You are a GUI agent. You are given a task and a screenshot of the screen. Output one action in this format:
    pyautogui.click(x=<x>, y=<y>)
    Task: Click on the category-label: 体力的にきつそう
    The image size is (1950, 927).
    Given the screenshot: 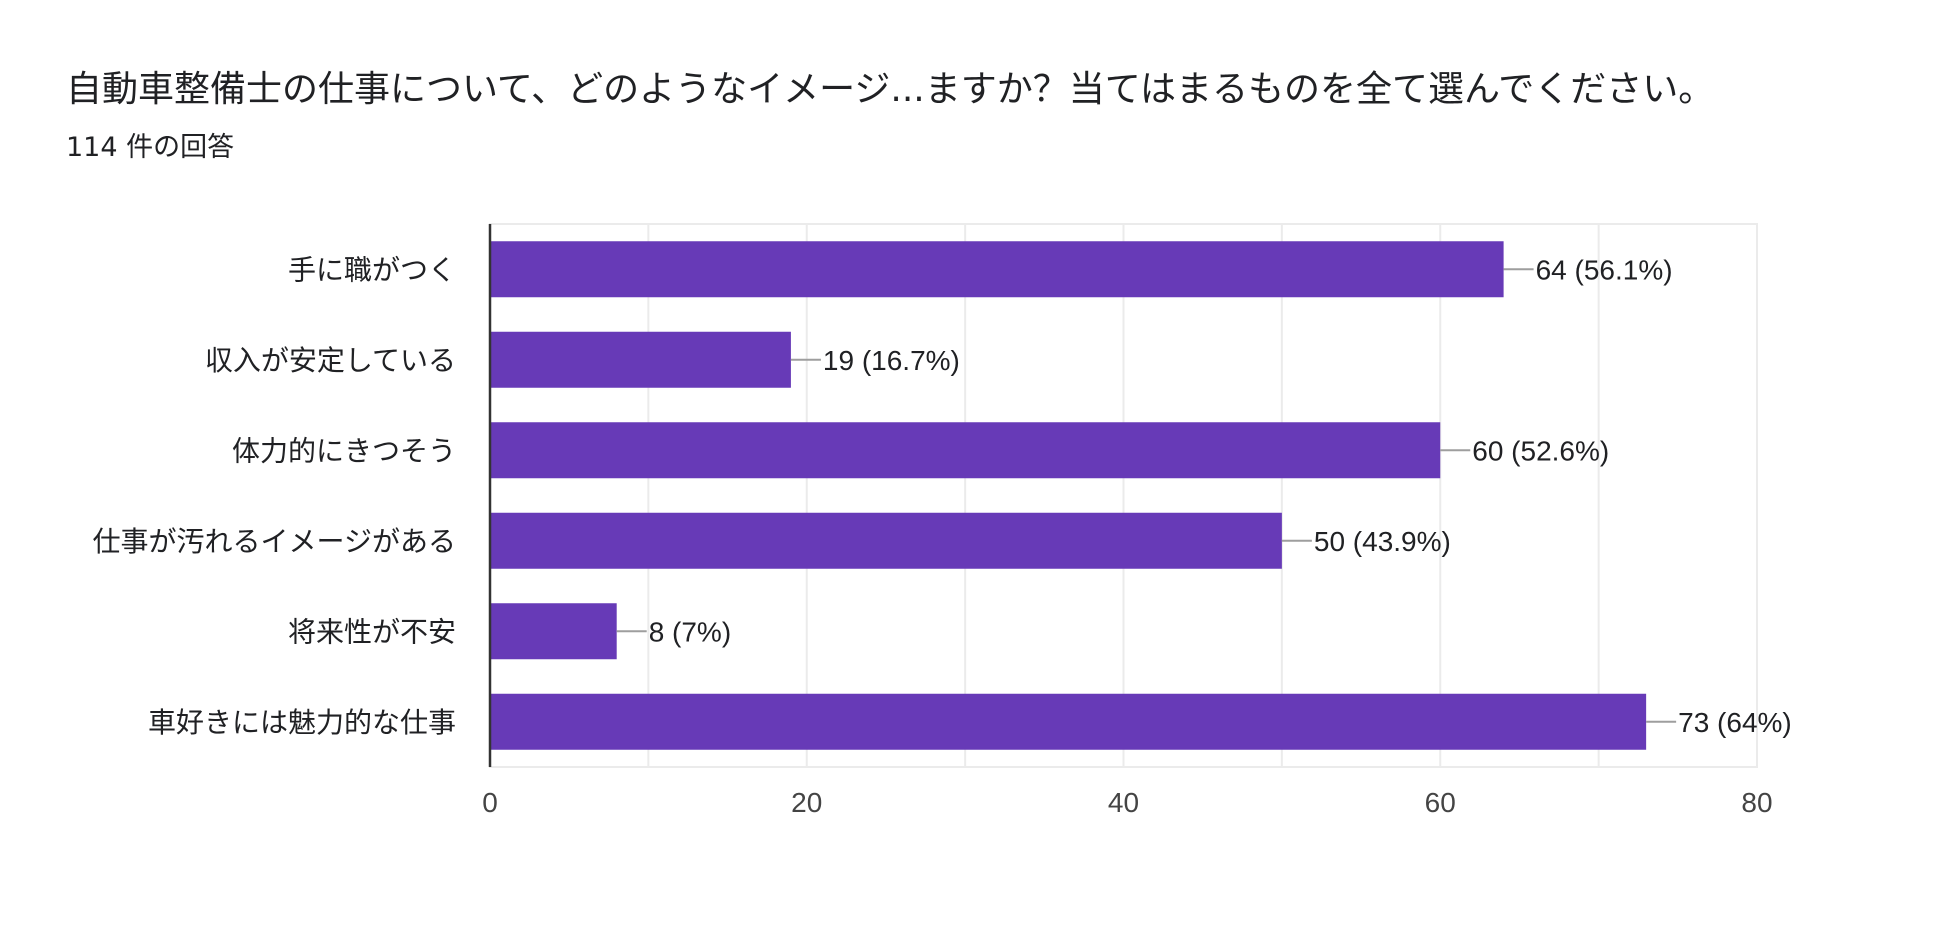 What is the action you would take?
    pyautogui.click(x=344, y=450)
    